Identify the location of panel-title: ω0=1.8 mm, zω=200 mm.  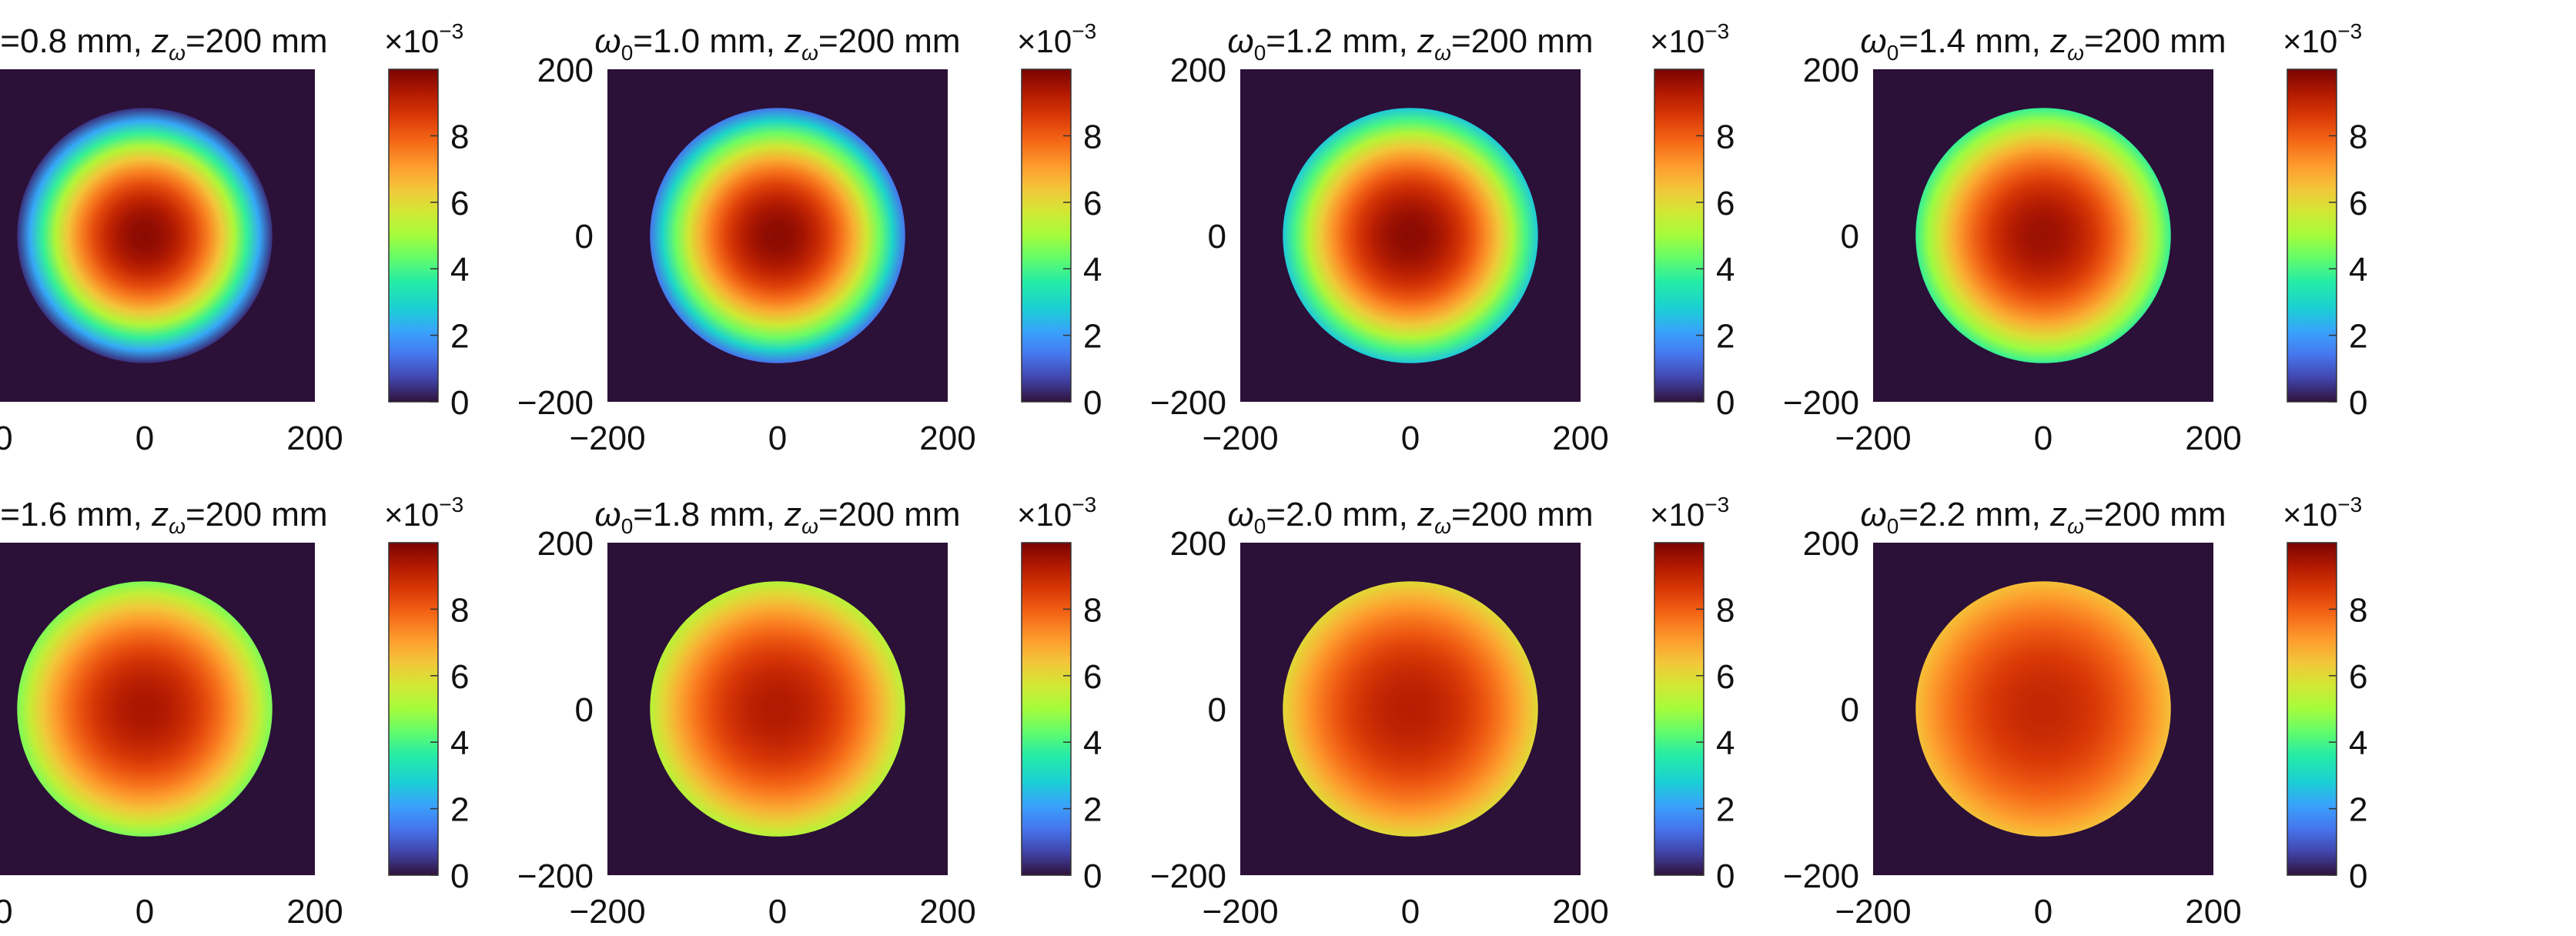
(777, 517).